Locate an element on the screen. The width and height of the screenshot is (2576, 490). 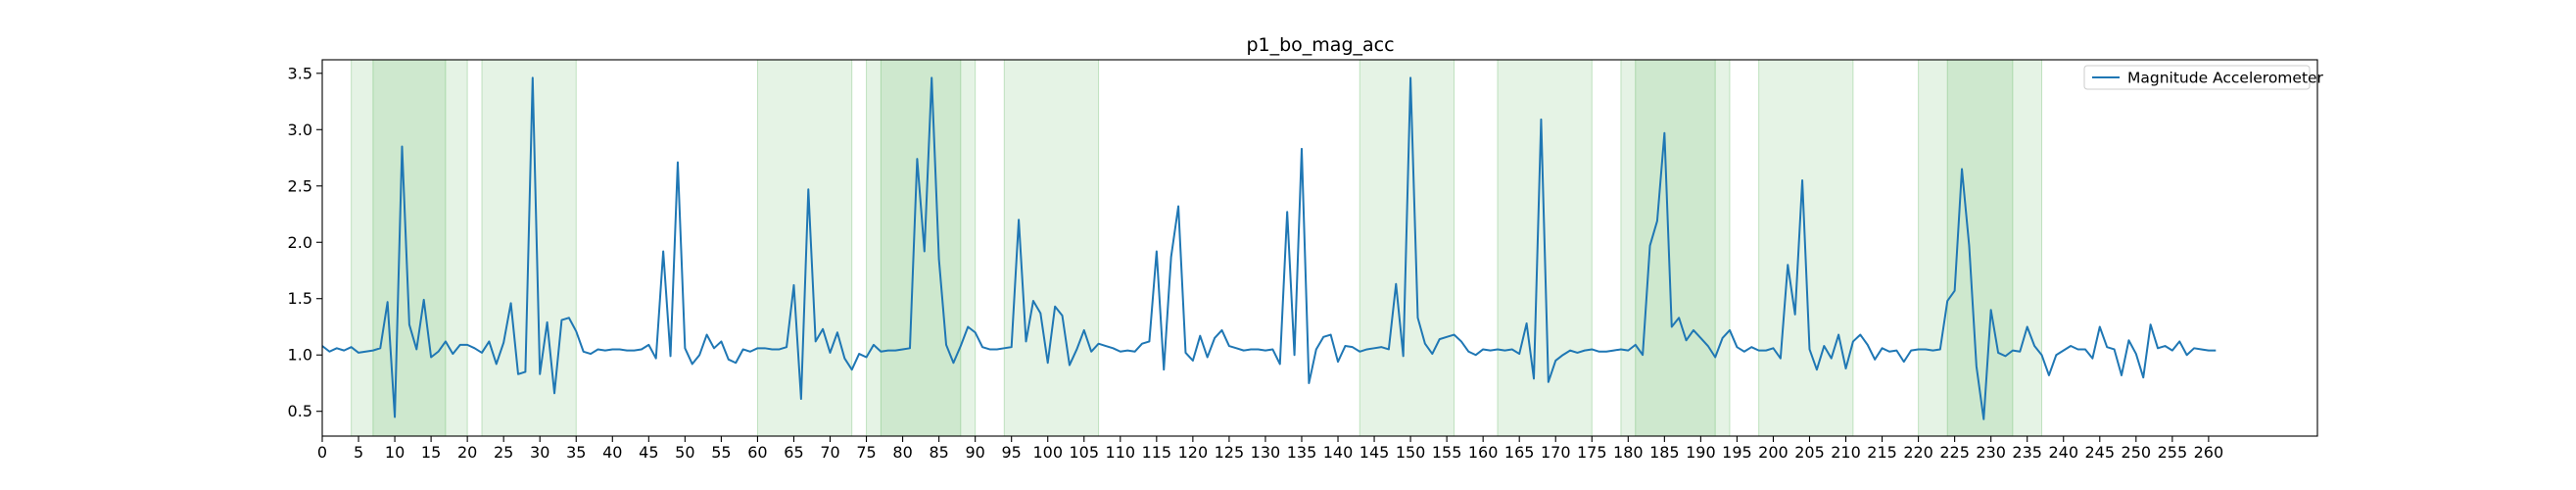
x-tick-label: 180 is located at coordinates (1628, 452).